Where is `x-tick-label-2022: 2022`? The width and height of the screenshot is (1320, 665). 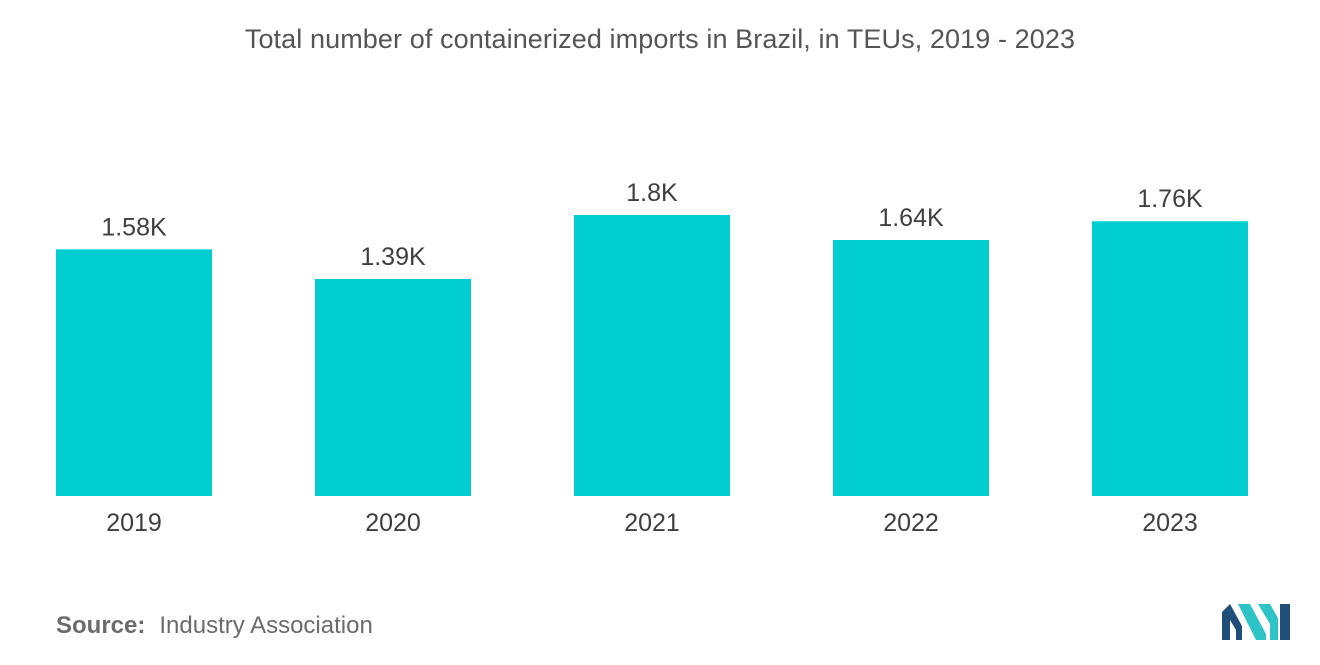 x-tick-label-2022: 2022 is located at coordinates (911, 523).